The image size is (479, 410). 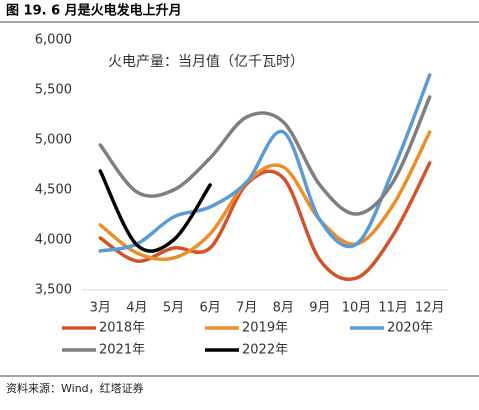 What do you see at coordinates (53, 90) in the screenshot?
I see `y-tick-label: 5,500` at bounding box center [53, 90].